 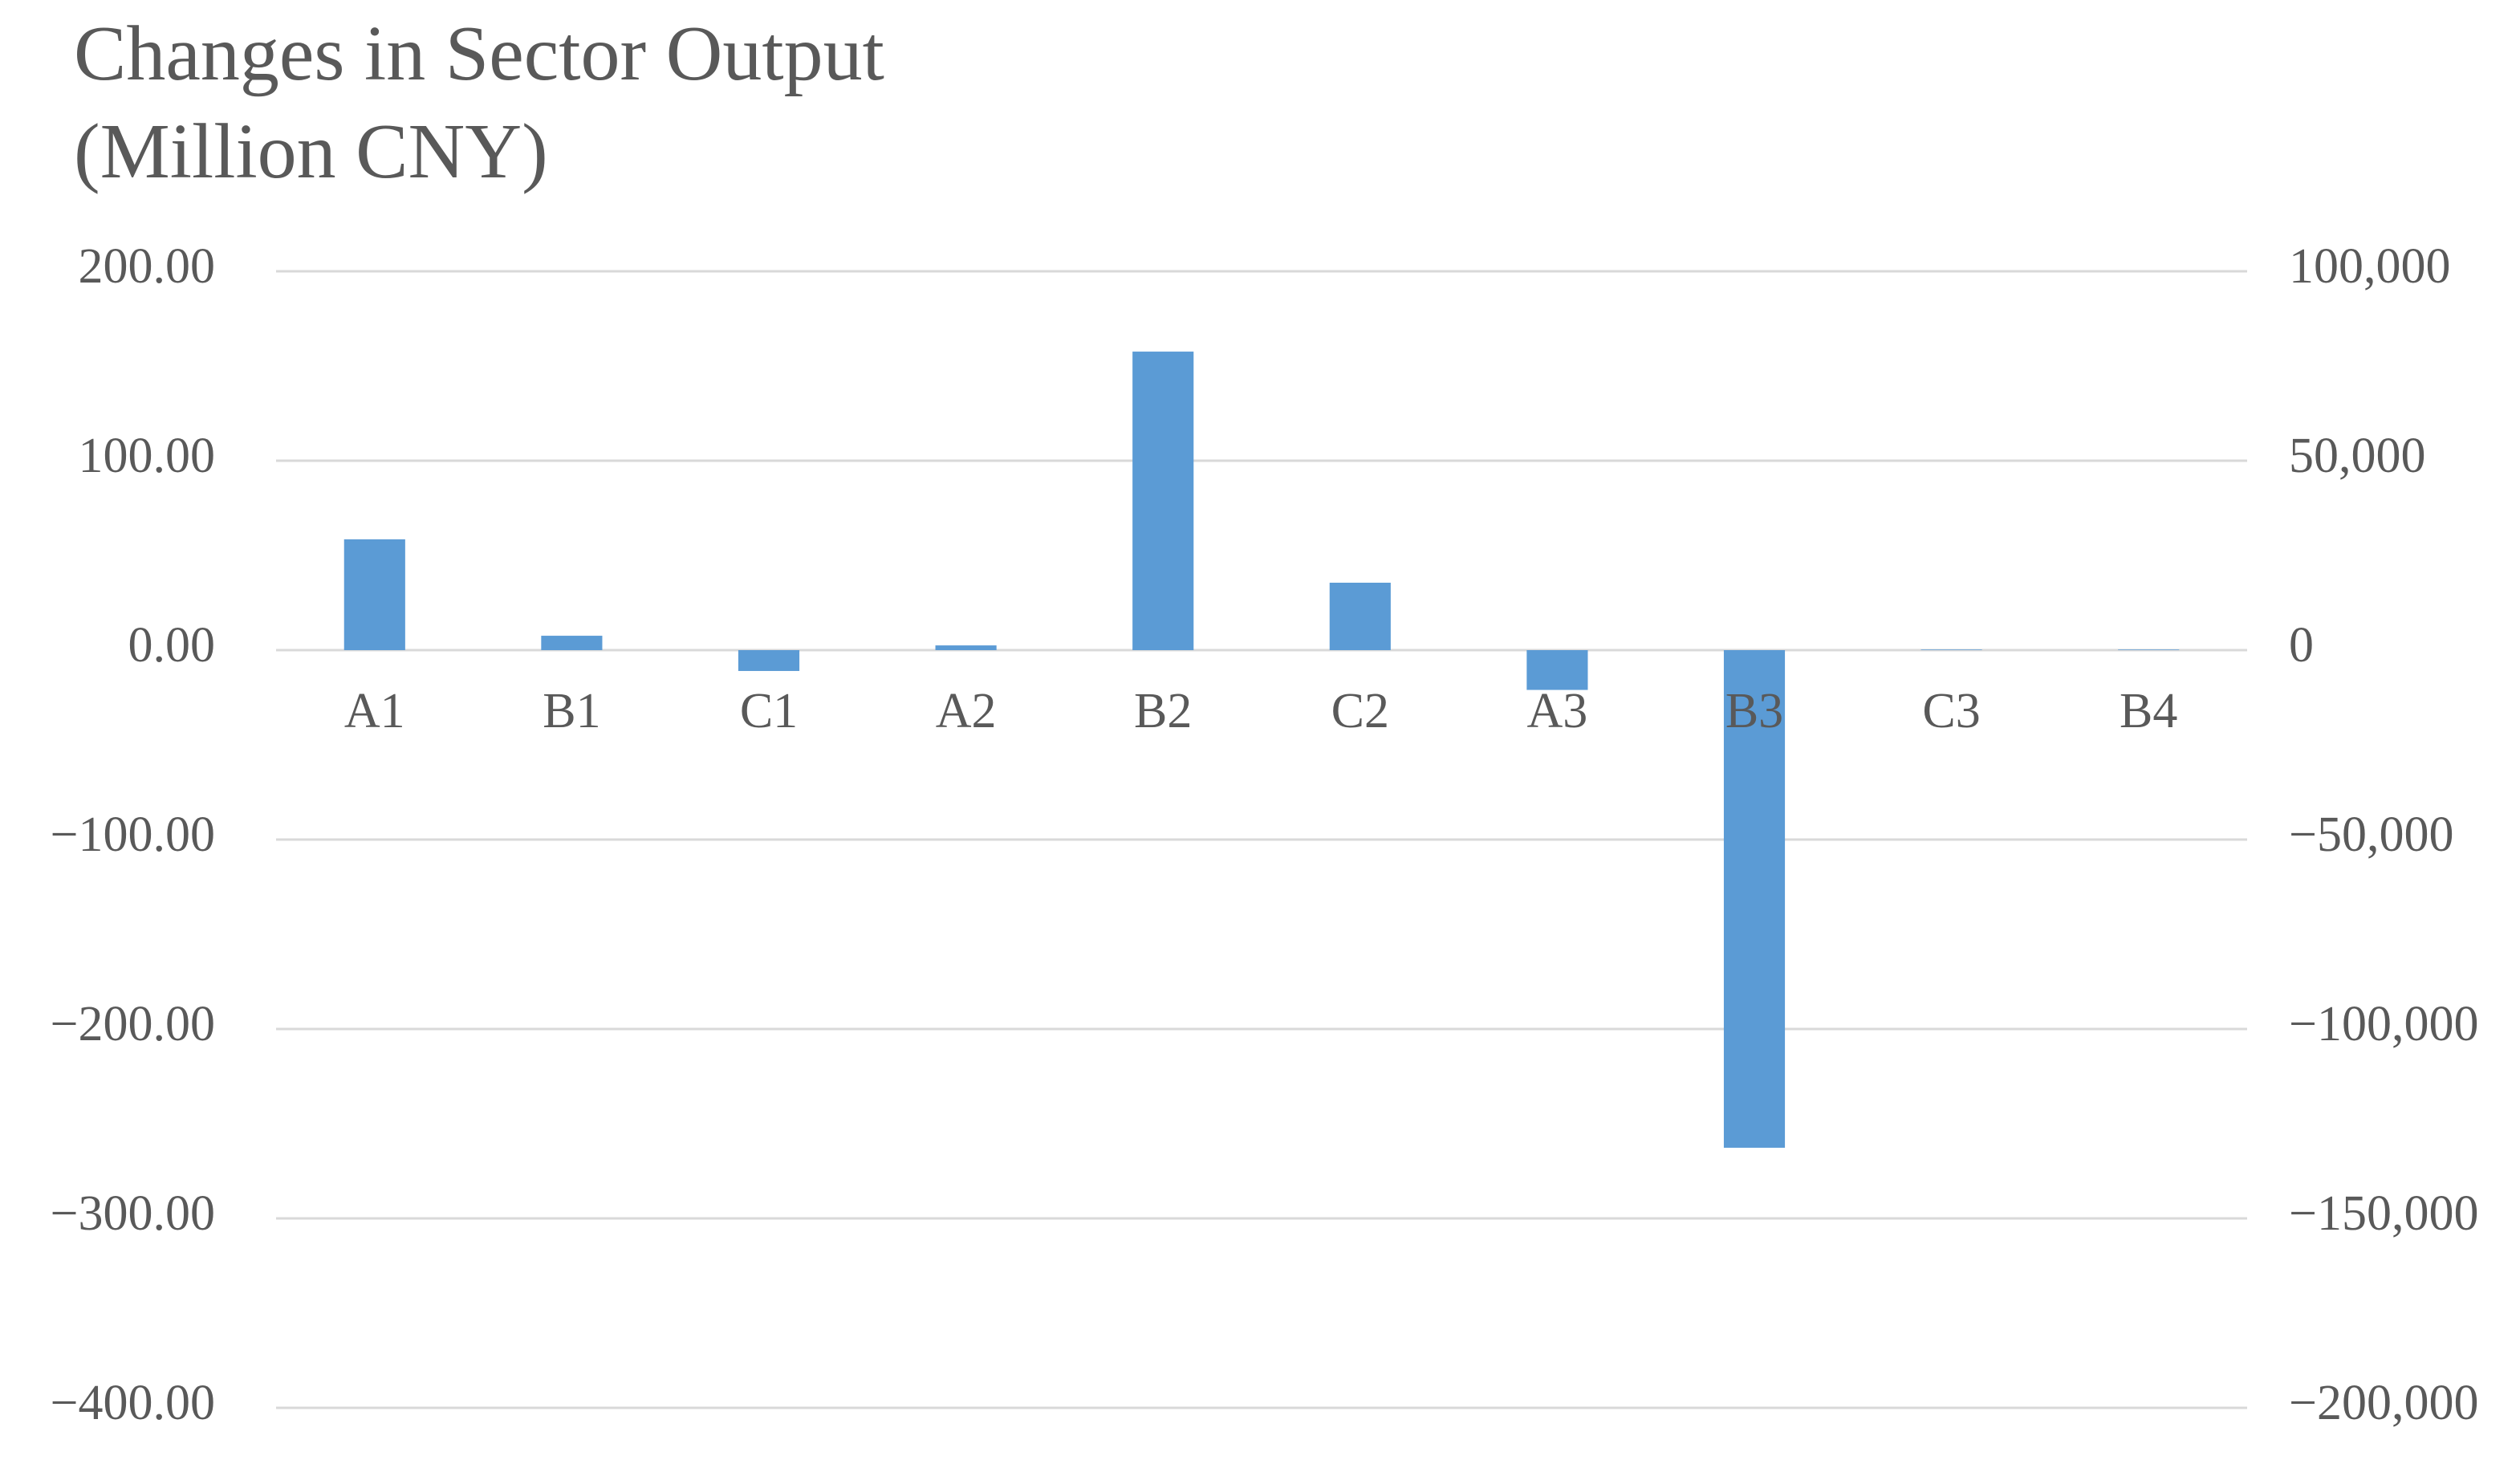 I want to click on y2-tick-label: 50,000, so click(x=2358, y=456).